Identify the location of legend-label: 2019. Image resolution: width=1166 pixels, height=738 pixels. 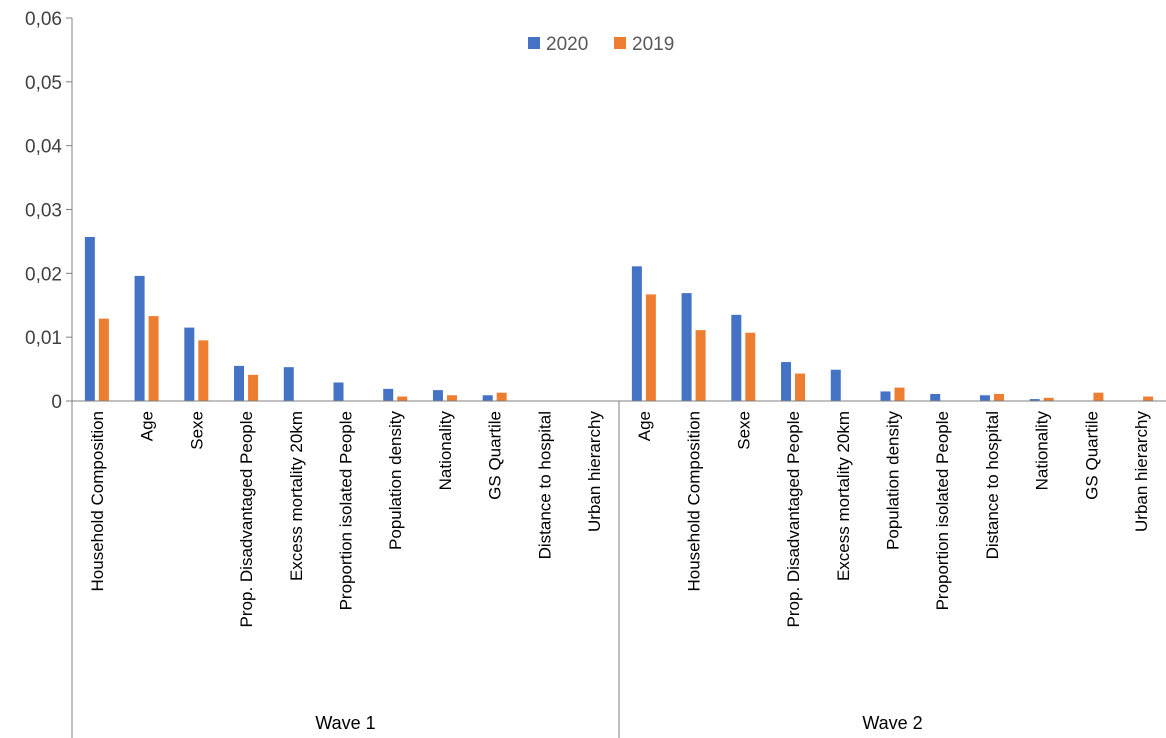
(653, 44).